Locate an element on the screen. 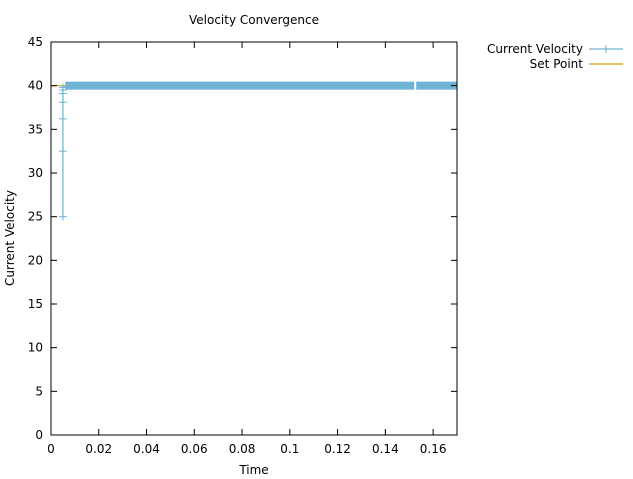  series-current-velocity-points is located at coordinates (62, 152).